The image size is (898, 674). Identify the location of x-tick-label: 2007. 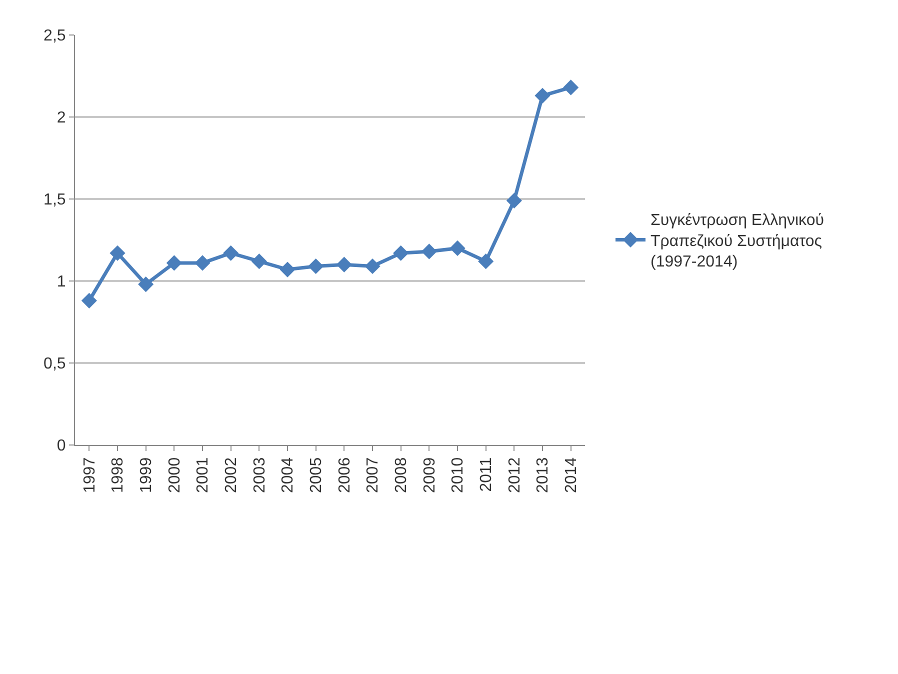
(373, 475).